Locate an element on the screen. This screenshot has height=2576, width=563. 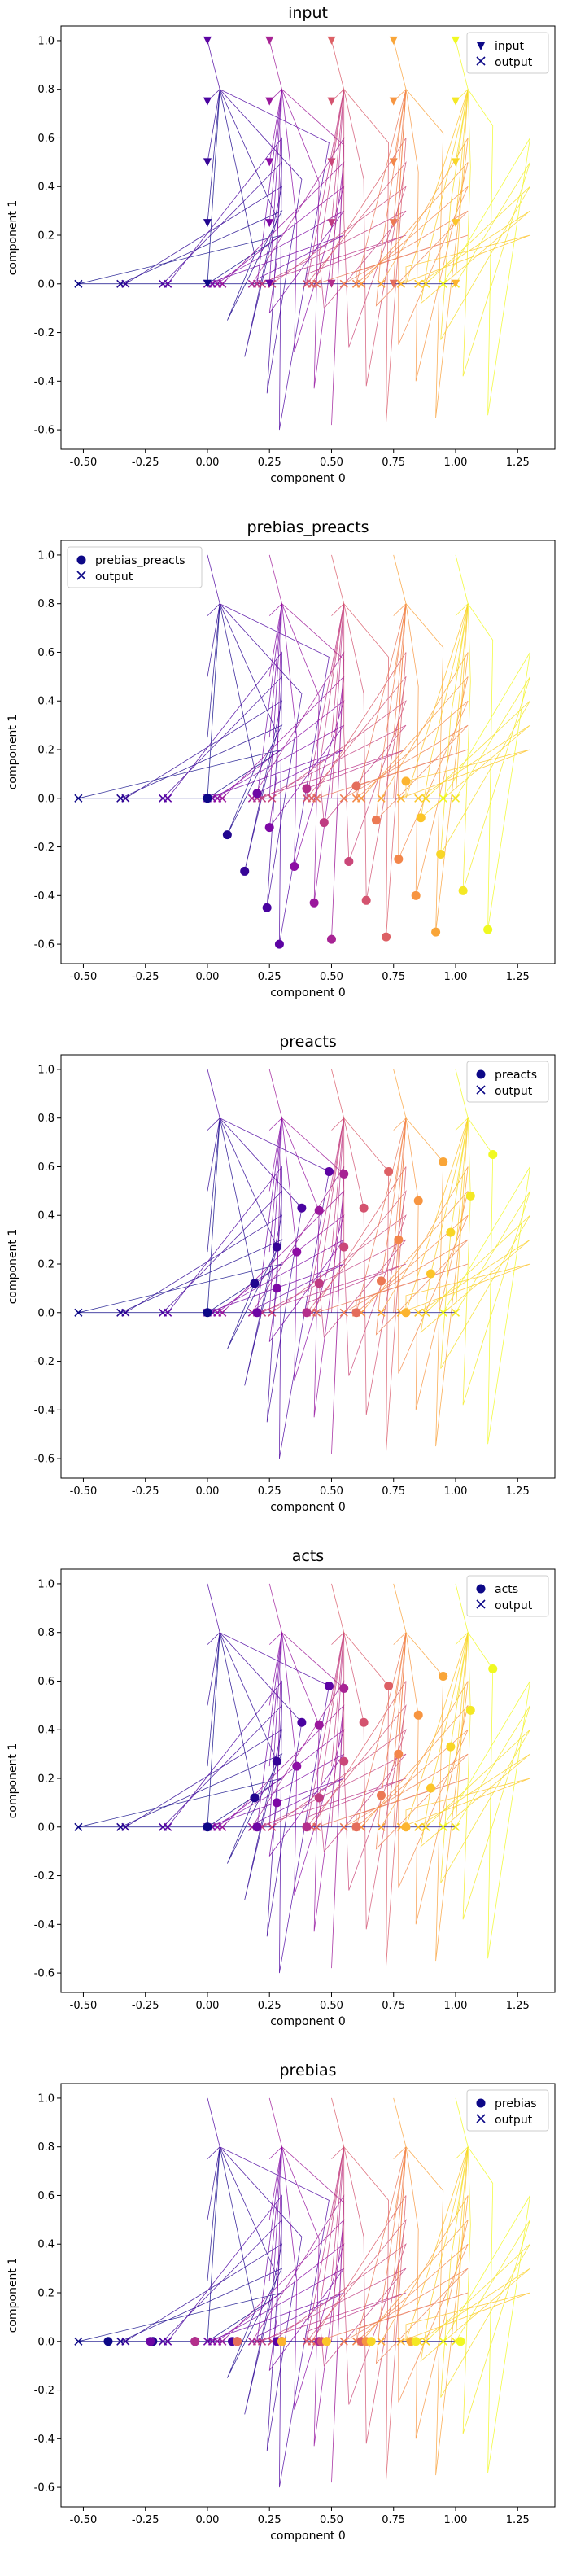
y-tick-label: -0.4 is located at coordinates (45, 2440).